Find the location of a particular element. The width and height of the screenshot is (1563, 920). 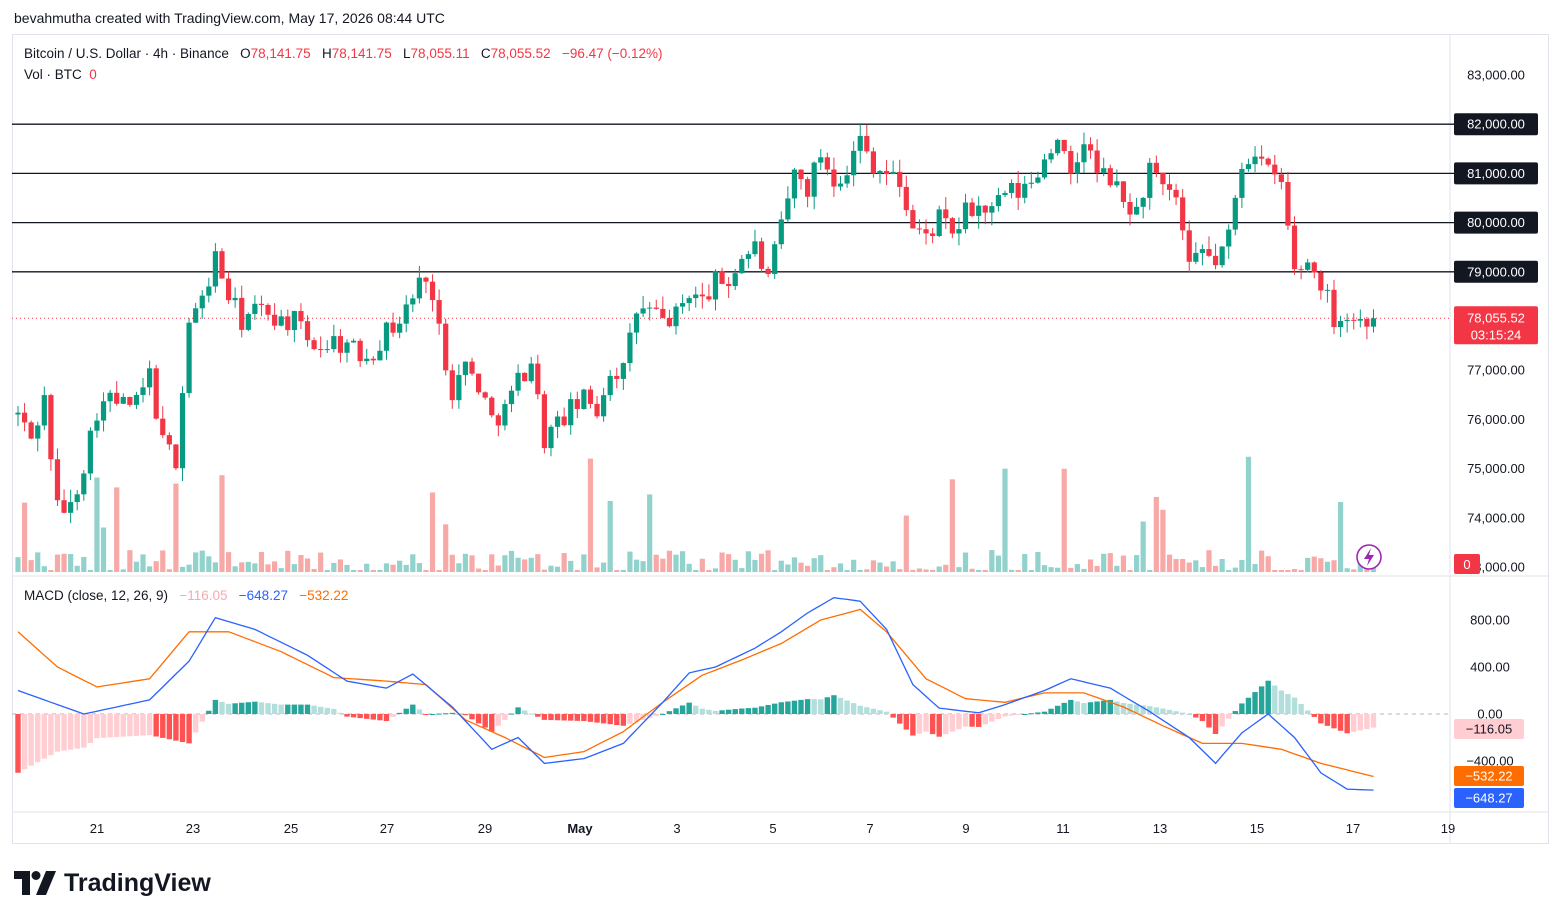

tradingview-logo: TradingView is located at coordinates (112, 883).